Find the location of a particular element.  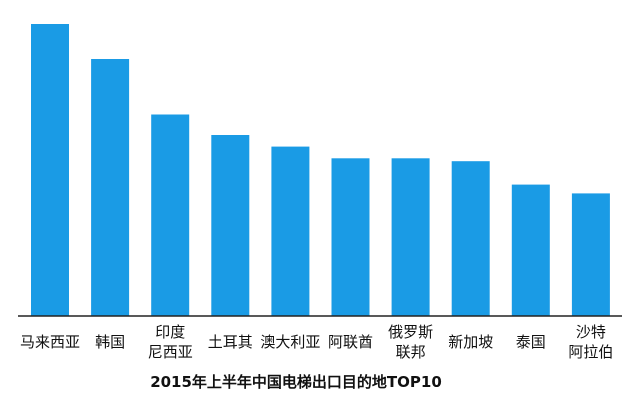

chart-title: 2015年上半年中国电梯出口目的地TOP10 is located at coordinates (296, 382).